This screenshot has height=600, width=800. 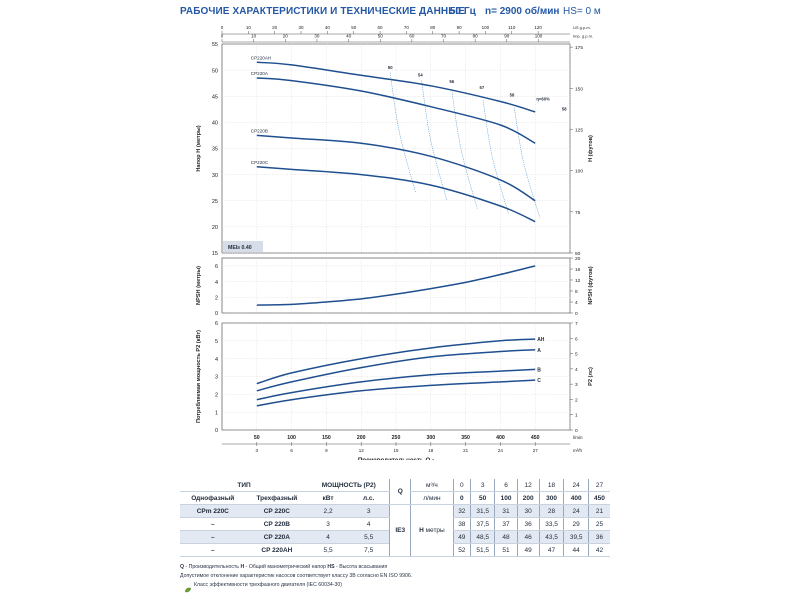 What do you see at coordinates (576, 485) in the screenshot?
I see `q-m3h-cell: 24` at bounding box center [576, 485].